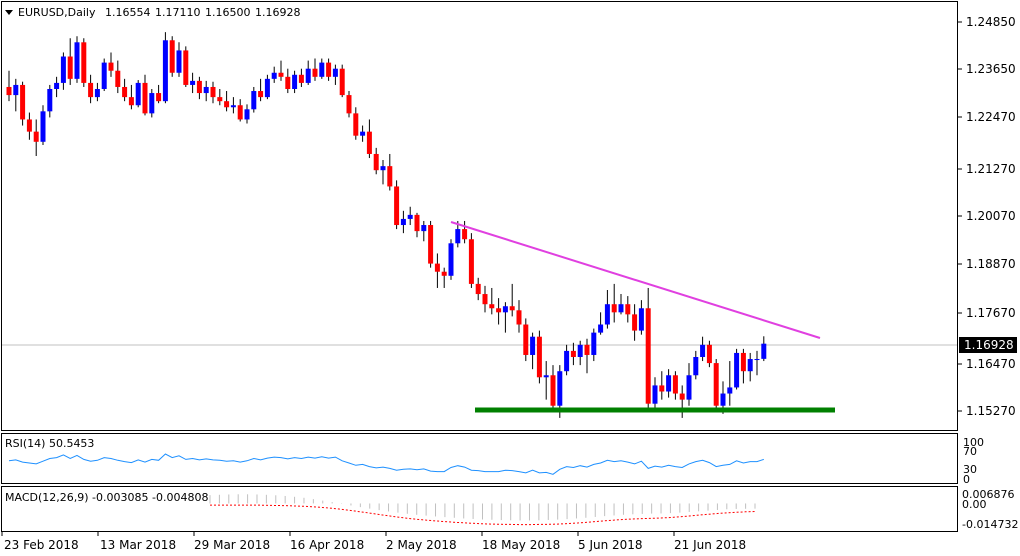 The height and width of the screenshot is (556, 1020). Describe the element at coordinates (991, 216) in the screenshot. I see `price-tick: 1.20070` at that location.